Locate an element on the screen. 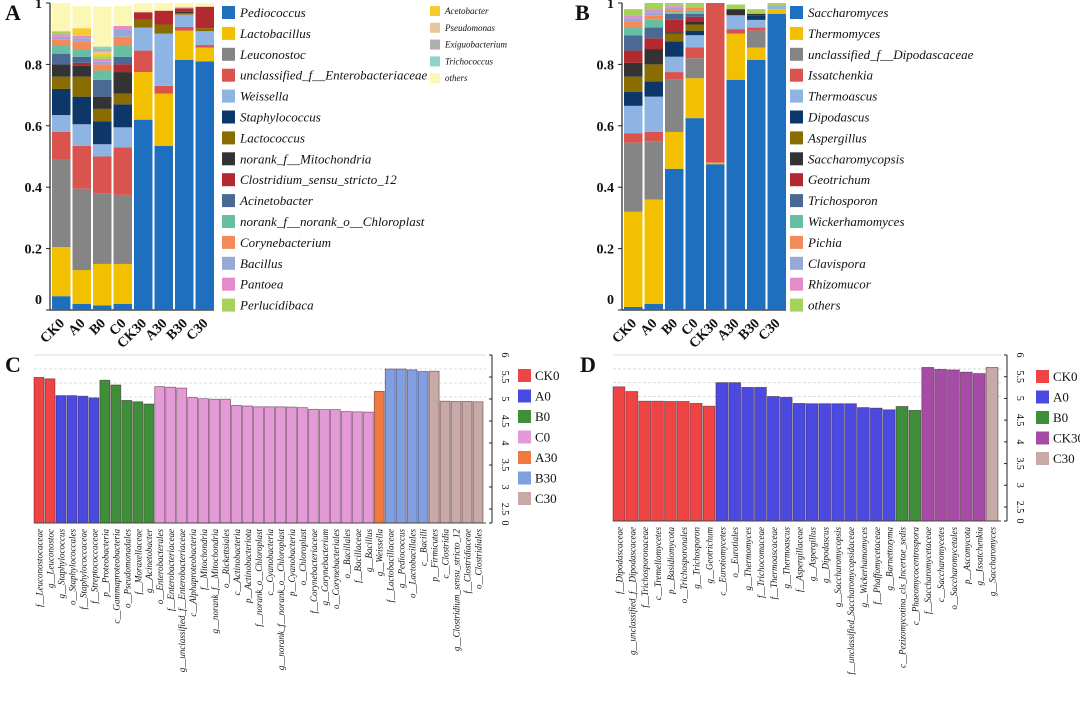  bar-segment-corynebacterium is located at coordinates (102, 67).